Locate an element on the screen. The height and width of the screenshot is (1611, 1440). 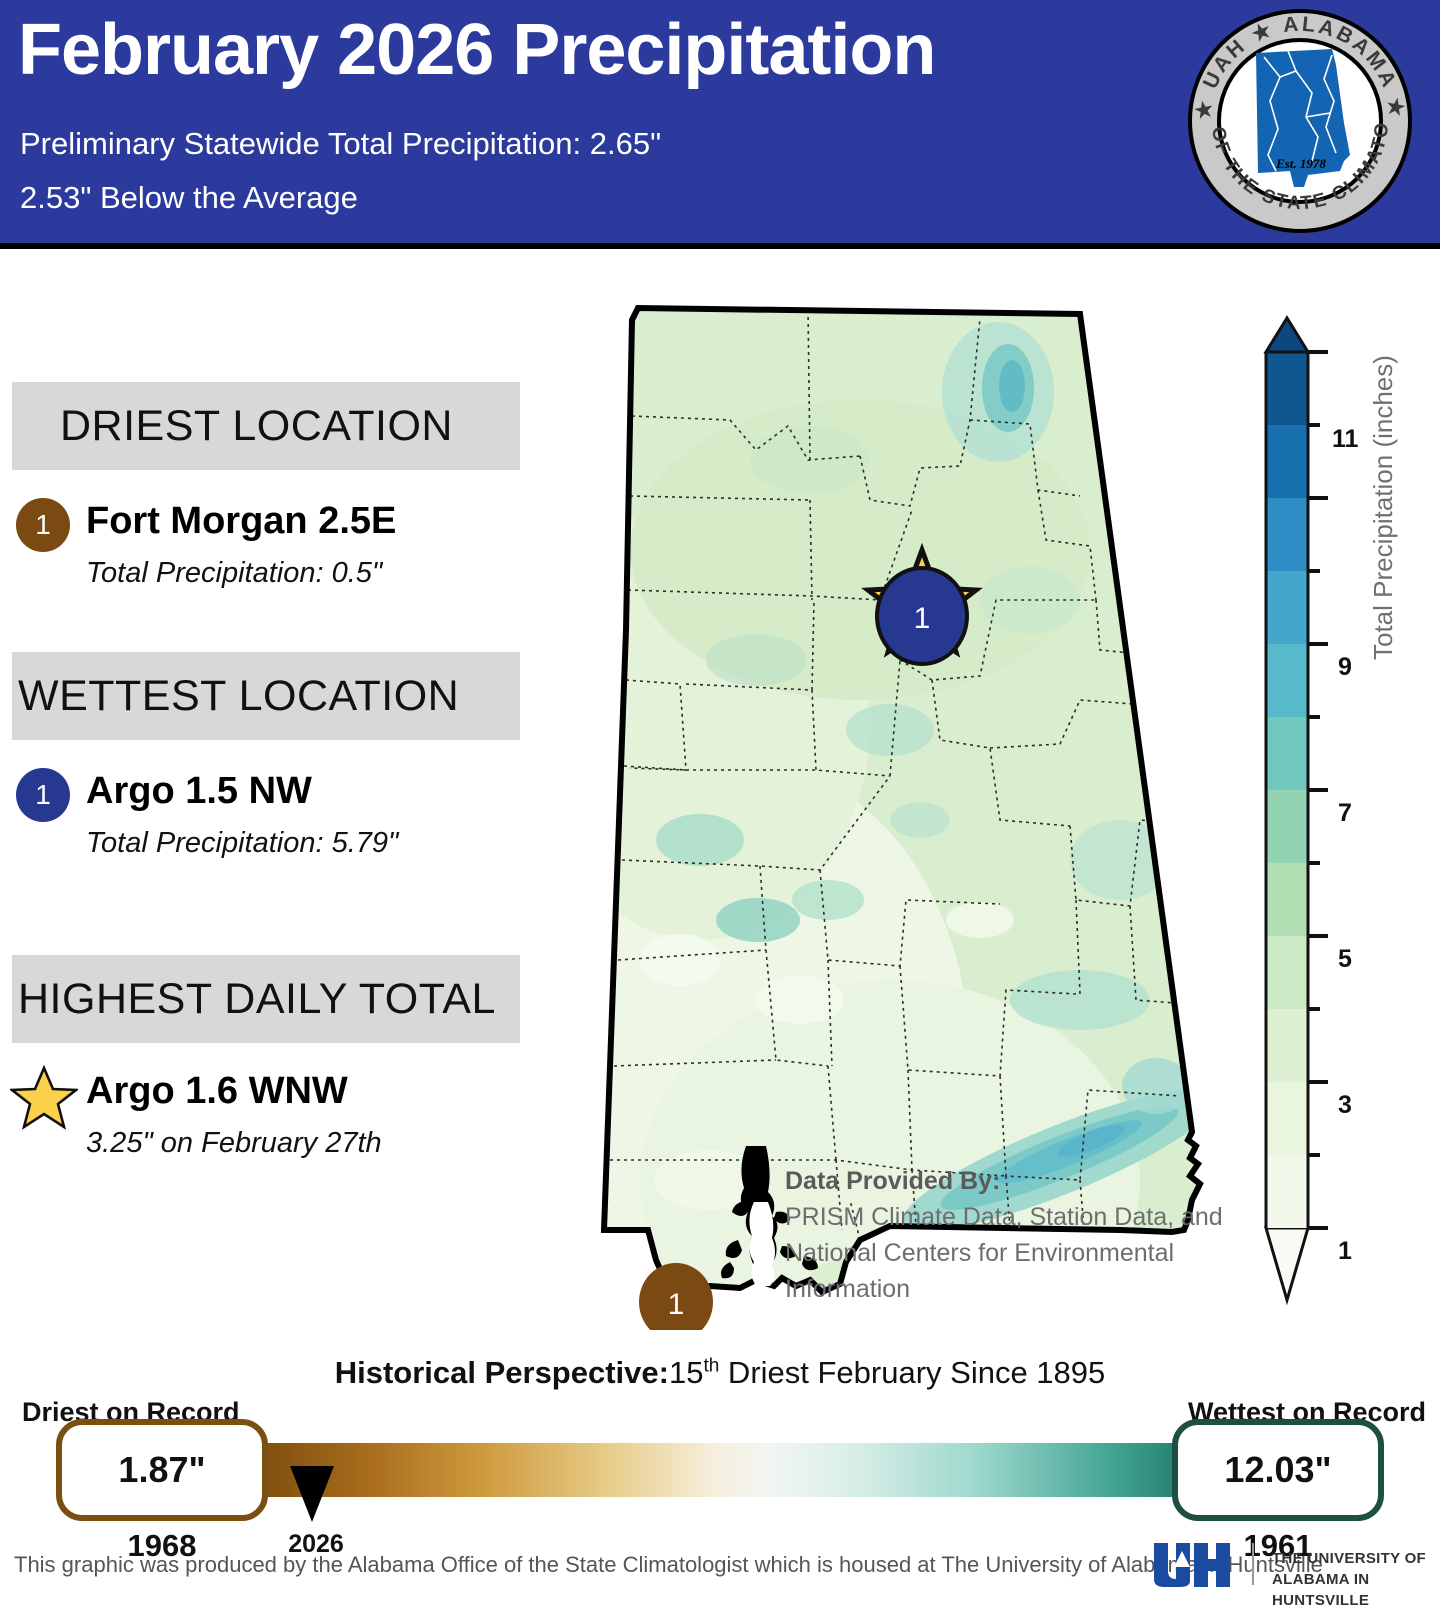
map-marker-wettest-circle is located at coordinates (922, 616).